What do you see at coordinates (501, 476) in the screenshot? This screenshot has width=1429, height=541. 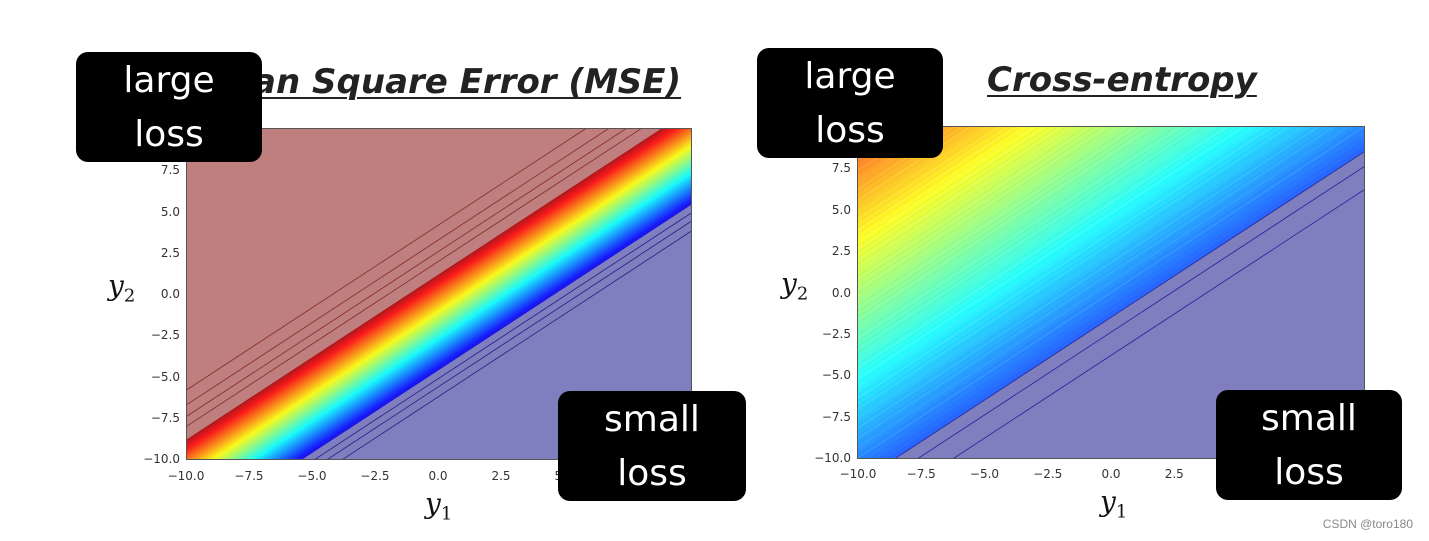 I see `x-tick-label: 2.5` at bounding box center [501, 476].